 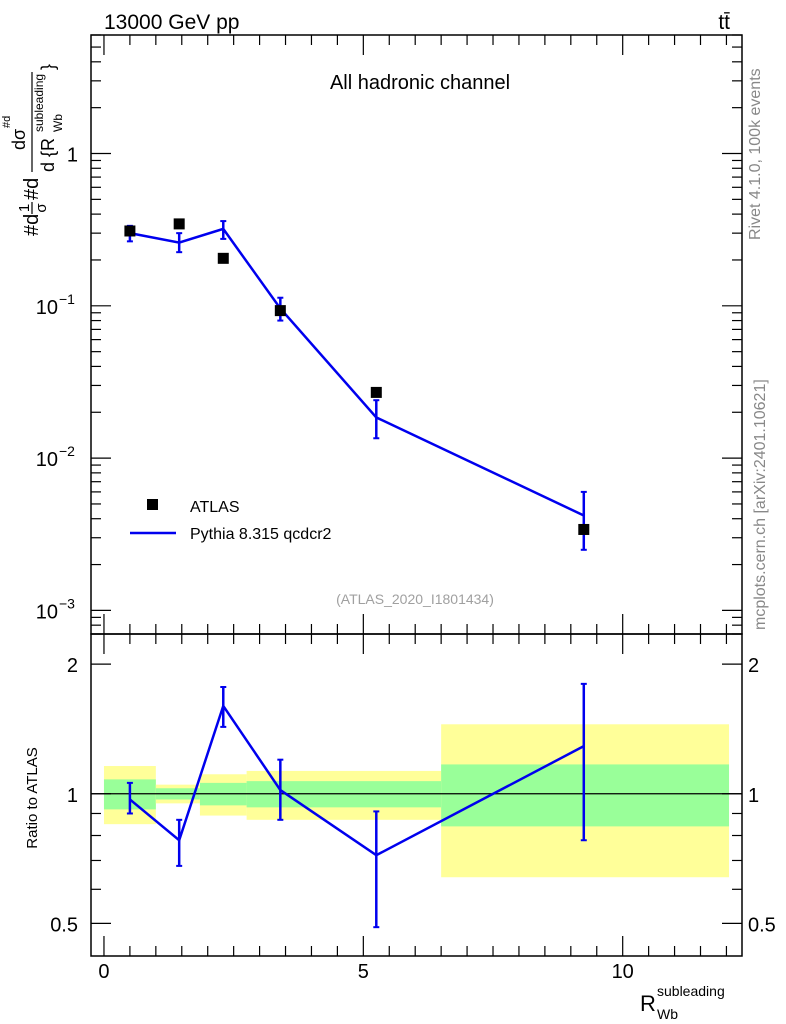 I want to click on mcplots-label: mcplots.cern.ch [arXiv:2401.10621], so click(x=760, y=504).